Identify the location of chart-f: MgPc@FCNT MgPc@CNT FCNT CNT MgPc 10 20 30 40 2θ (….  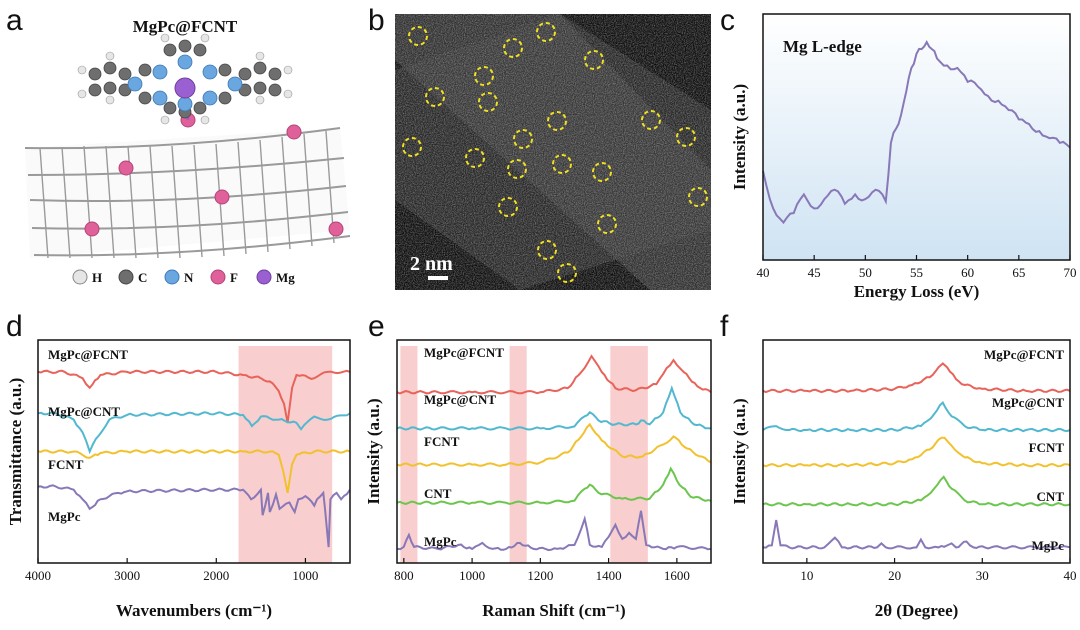
(903, 479).